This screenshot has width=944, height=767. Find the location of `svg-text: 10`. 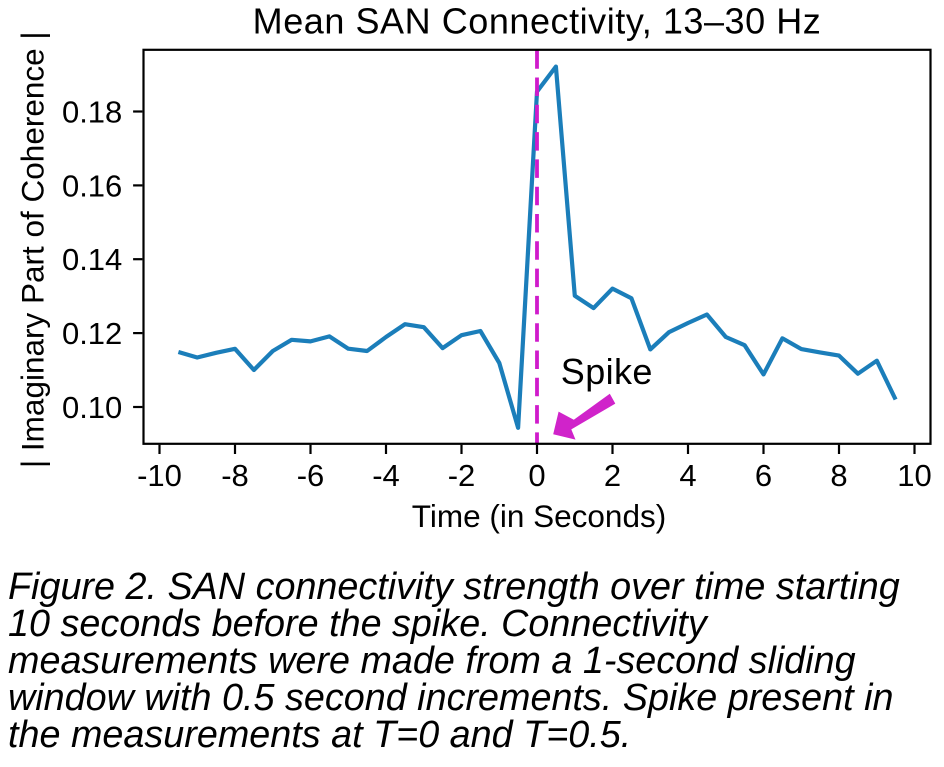

svg-text: 10 is located at coordinates (914, 475).